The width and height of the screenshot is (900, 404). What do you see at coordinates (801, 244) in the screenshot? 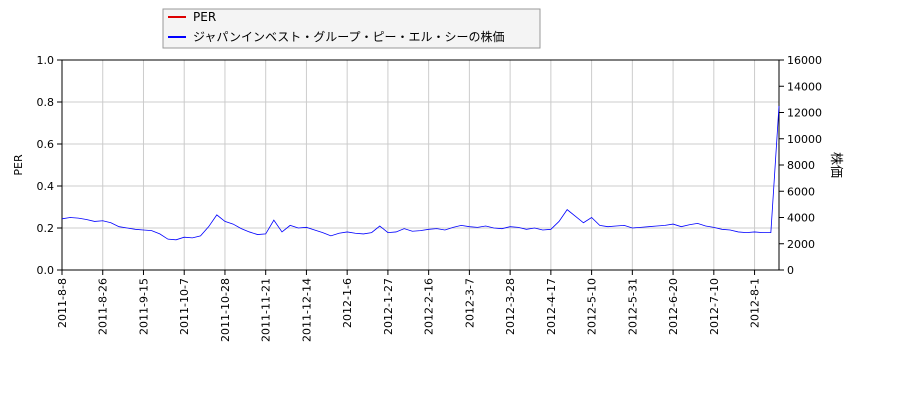
I see `y2-tick-label: 2000` at bounding box center [801, 244].